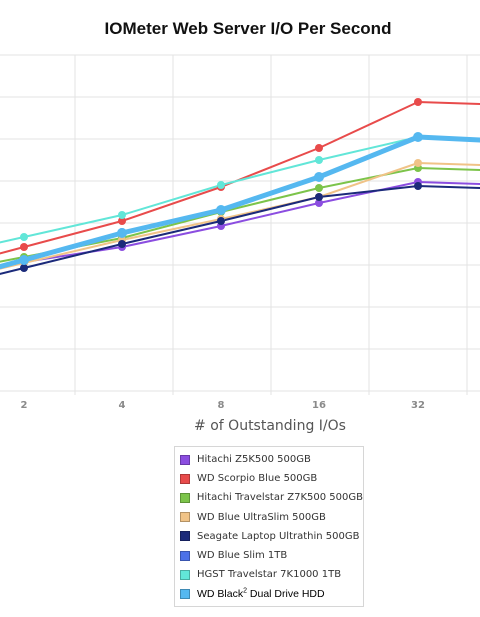 The image size is (480, 617). Describe the element at coordinates (242, 556) in the screenshot. I see `legend-label: WD Blue Slim 1TB` at that location.